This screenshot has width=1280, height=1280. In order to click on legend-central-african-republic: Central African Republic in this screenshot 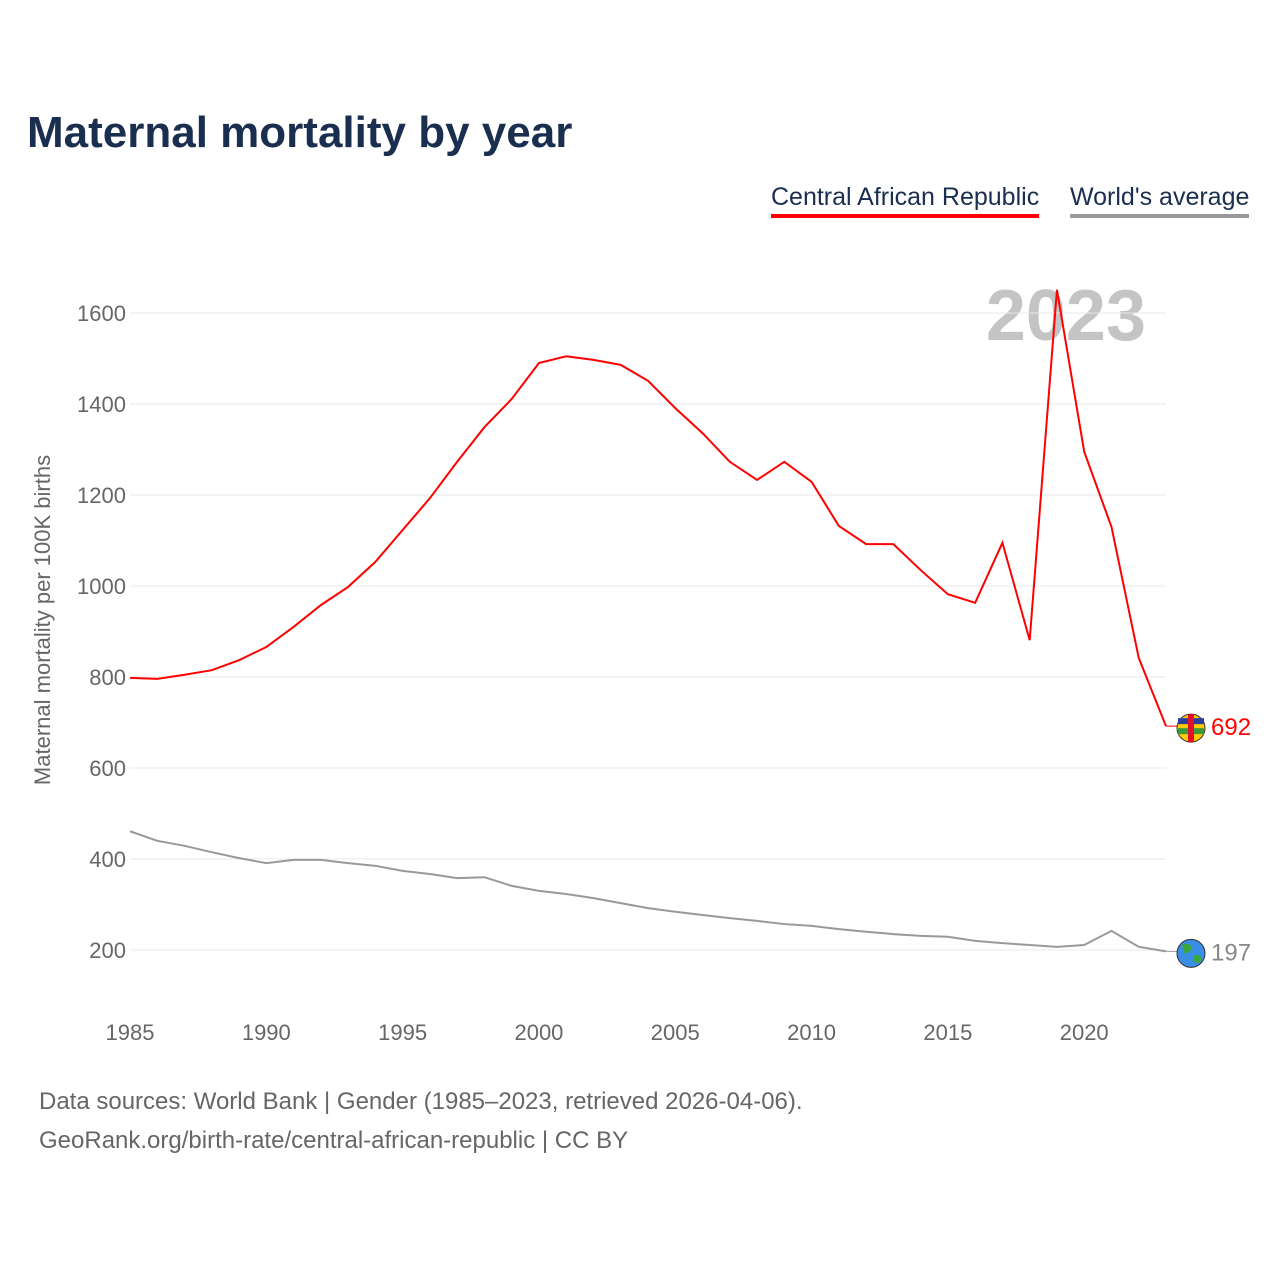, I will do `click(905, 200)`.